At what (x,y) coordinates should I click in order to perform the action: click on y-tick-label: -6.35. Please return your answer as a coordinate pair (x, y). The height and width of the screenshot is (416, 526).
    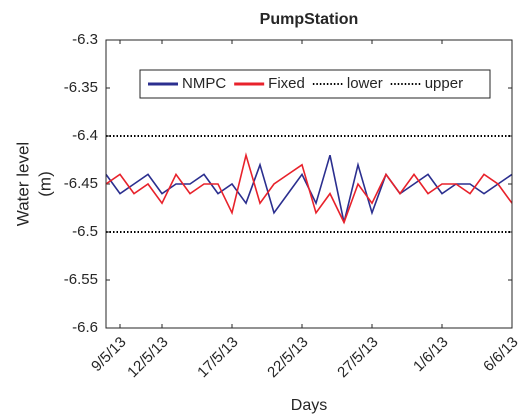
    Looking at the image, I should click on (81, 87).